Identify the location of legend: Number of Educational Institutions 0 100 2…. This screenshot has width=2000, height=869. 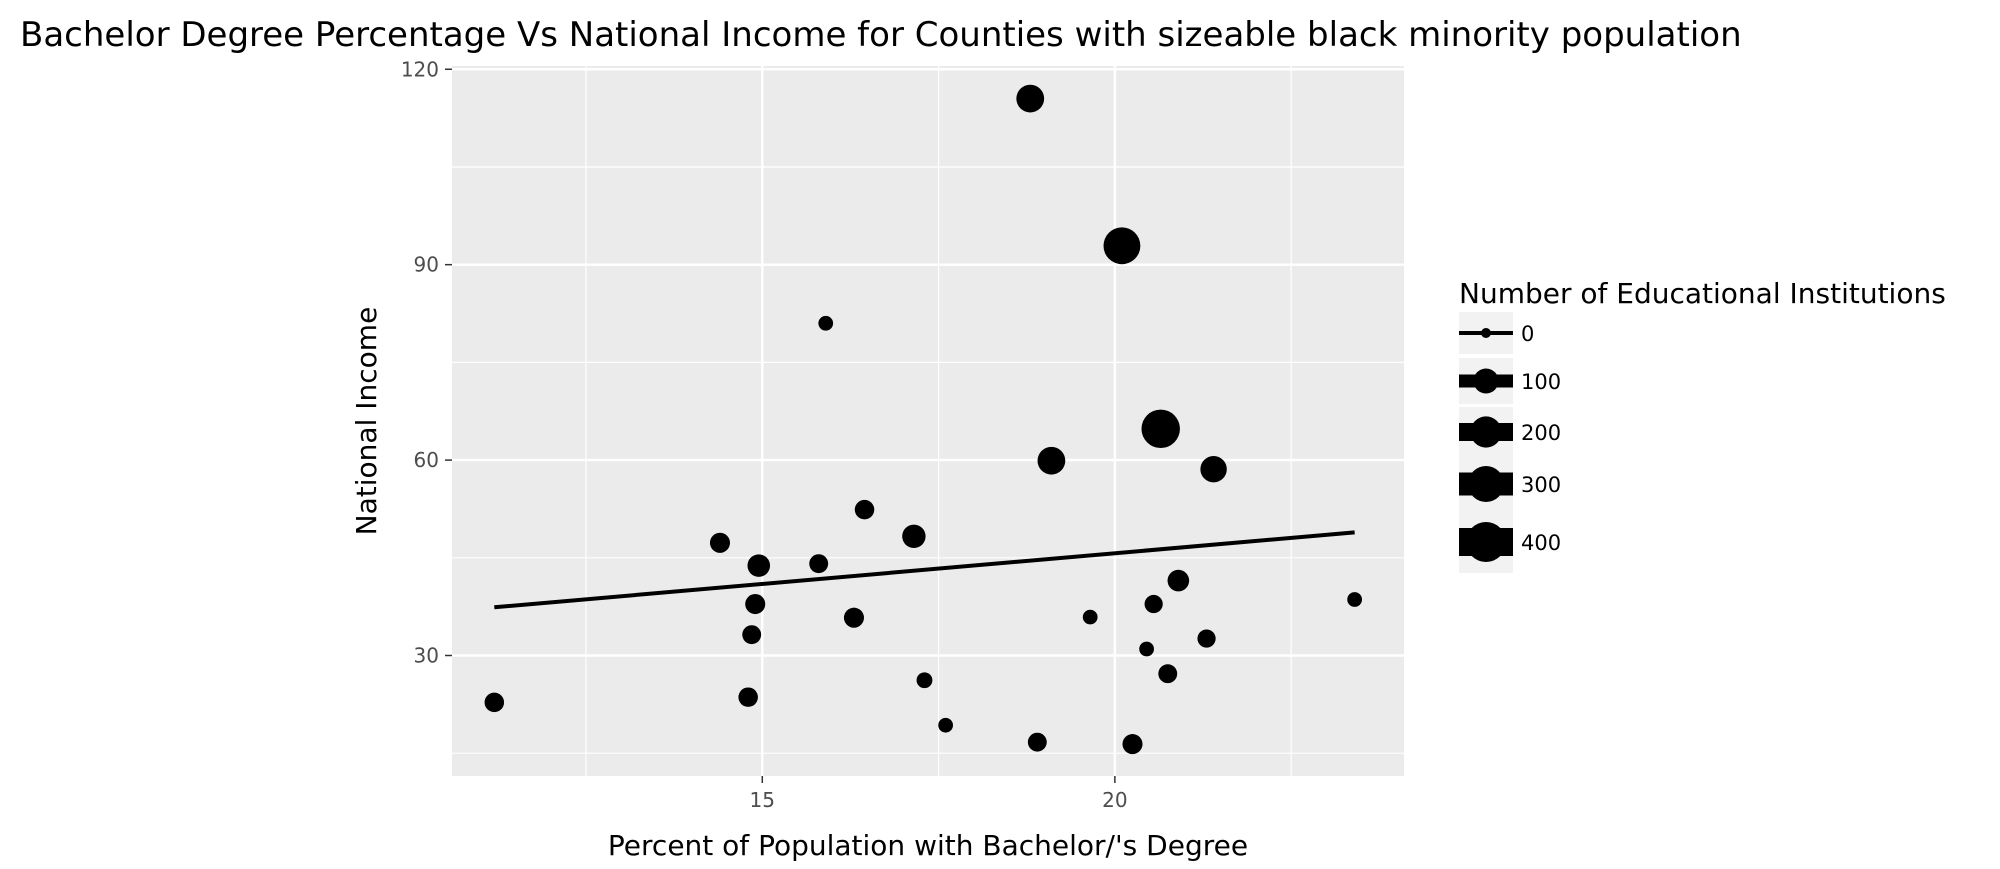
(1702, 425).